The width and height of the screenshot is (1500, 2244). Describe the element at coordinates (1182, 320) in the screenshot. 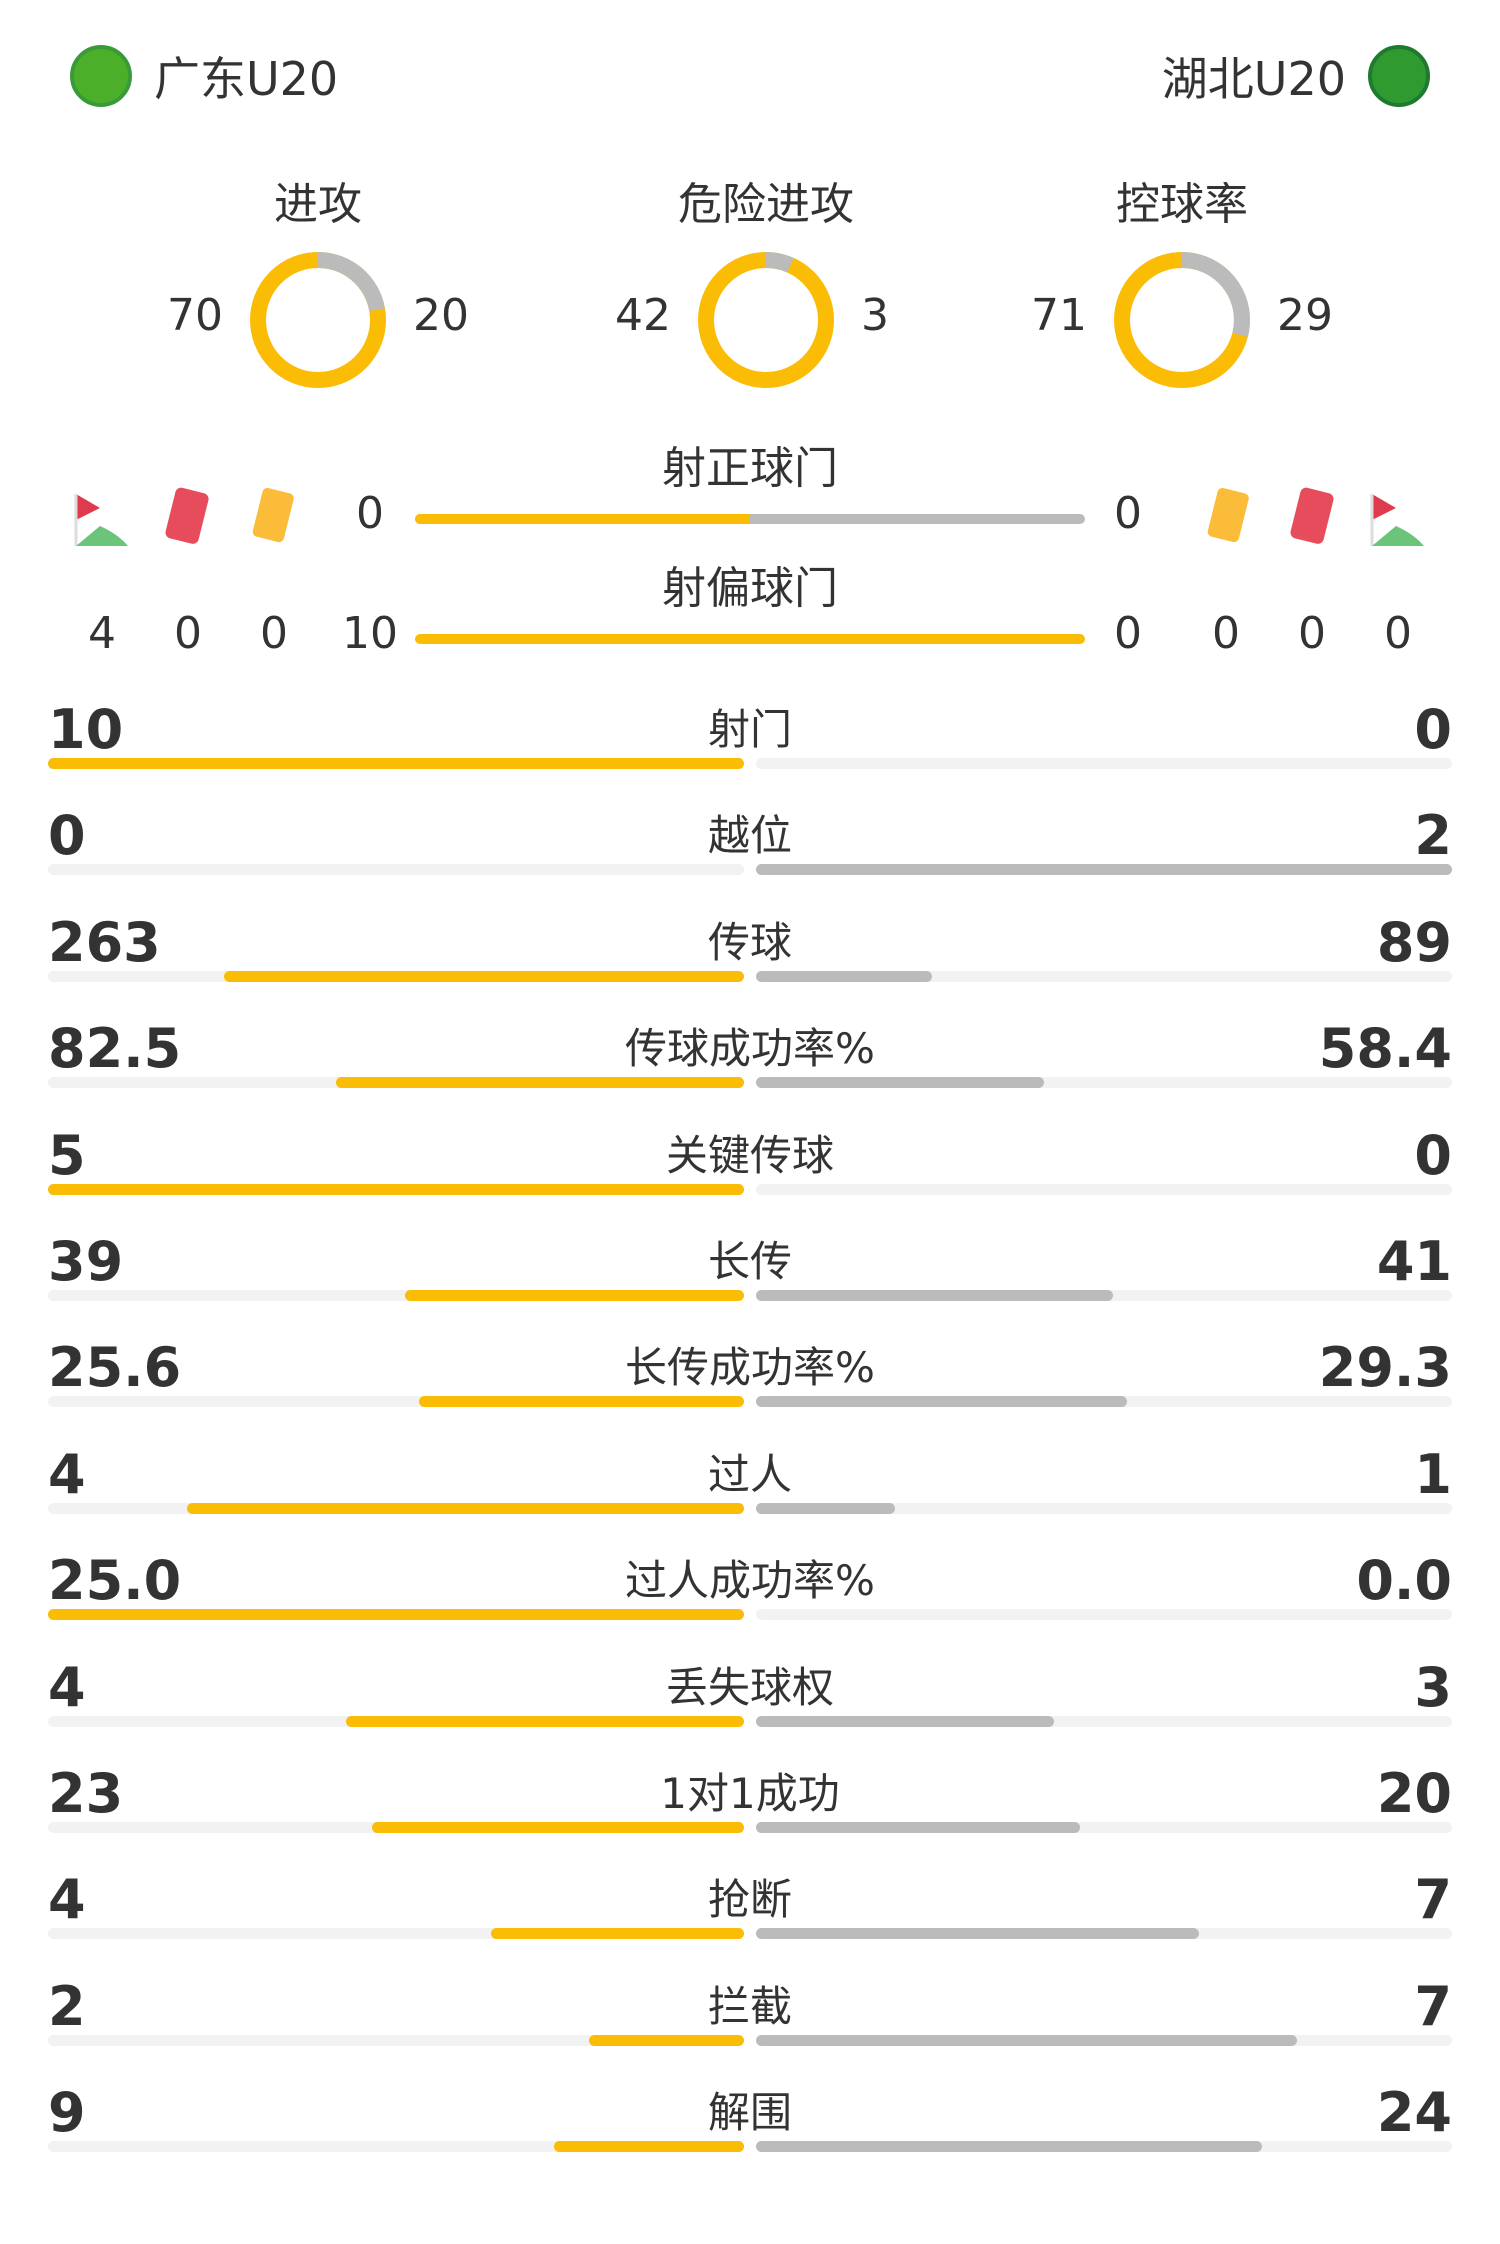

I see `donut-away-arc` at that location.